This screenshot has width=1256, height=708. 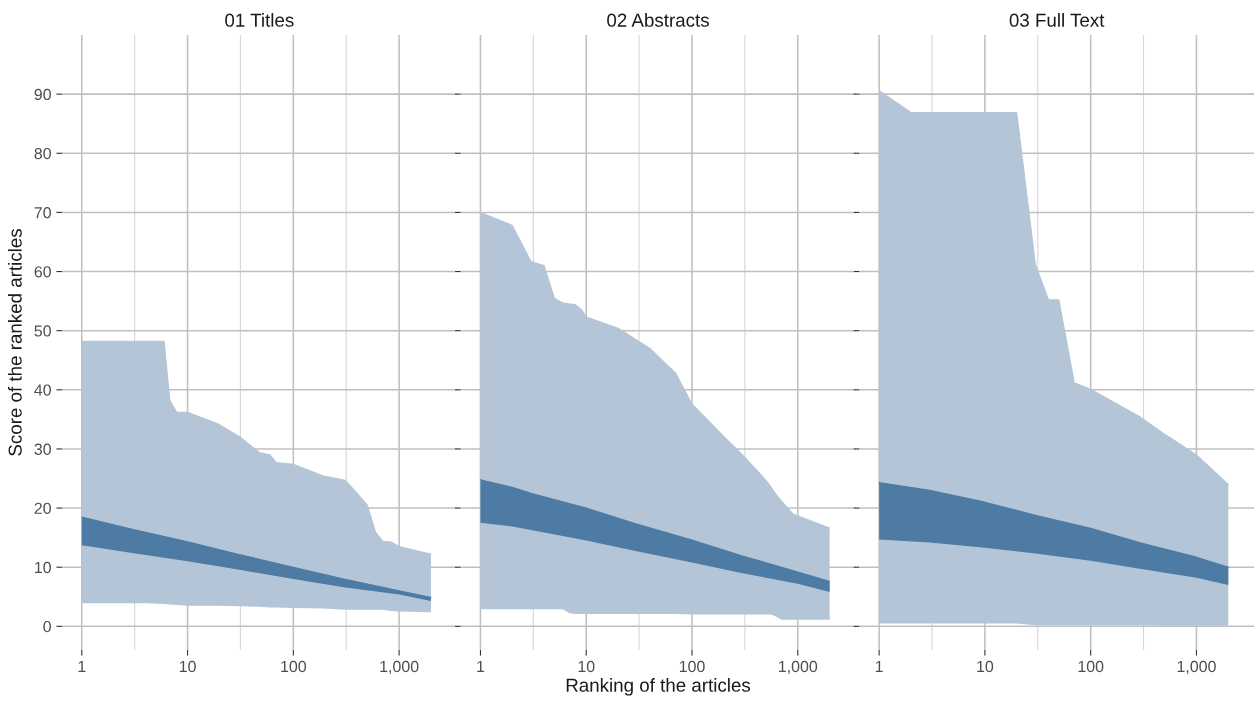 I want to click on chart-title: 03 Full Text, so click(x=1057, y=20).